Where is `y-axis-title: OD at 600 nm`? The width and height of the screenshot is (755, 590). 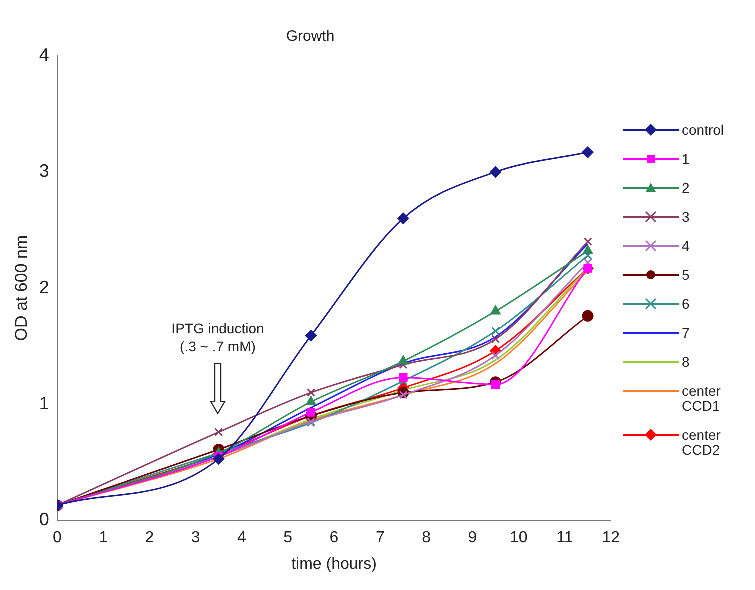 y-axis-title: OD at 600 nm is located at coordinates (21, 288).